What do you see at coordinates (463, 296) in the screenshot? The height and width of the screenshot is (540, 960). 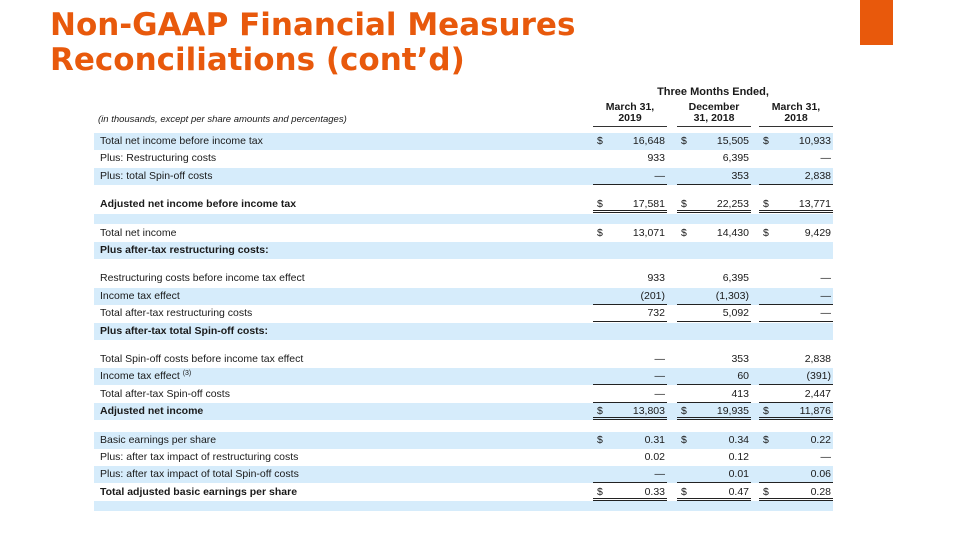 I see `table-row: Income tax effect (201) (1,303) —` at bounding box center [463, 296].